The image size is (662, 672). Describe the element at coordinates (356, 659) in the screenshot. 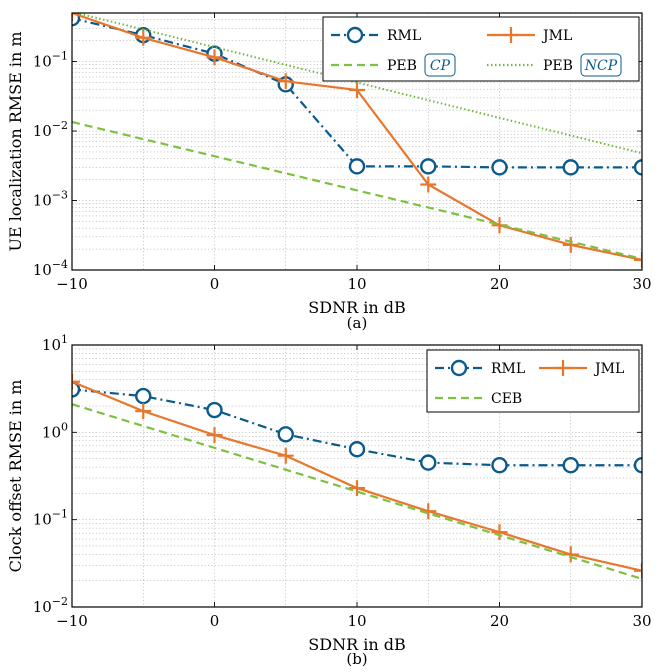

I see `panel-caption: (b)` at that location.